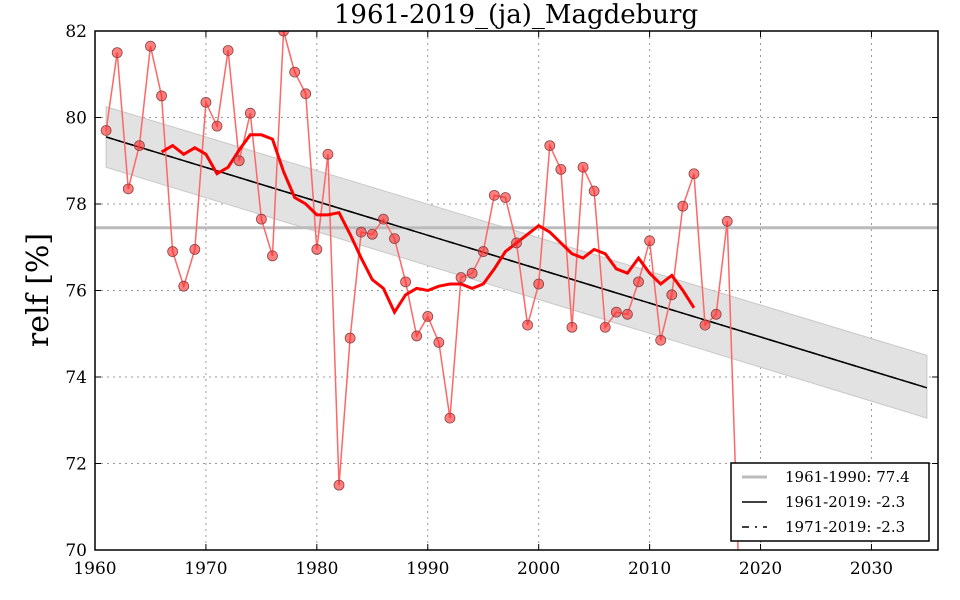 This screenshot has width=960, height=600. Describe the element at coordinates (516, 15) in the screenshot. I see `chart-title: 1961-2019_(ja)_Magdeburg` at that location.